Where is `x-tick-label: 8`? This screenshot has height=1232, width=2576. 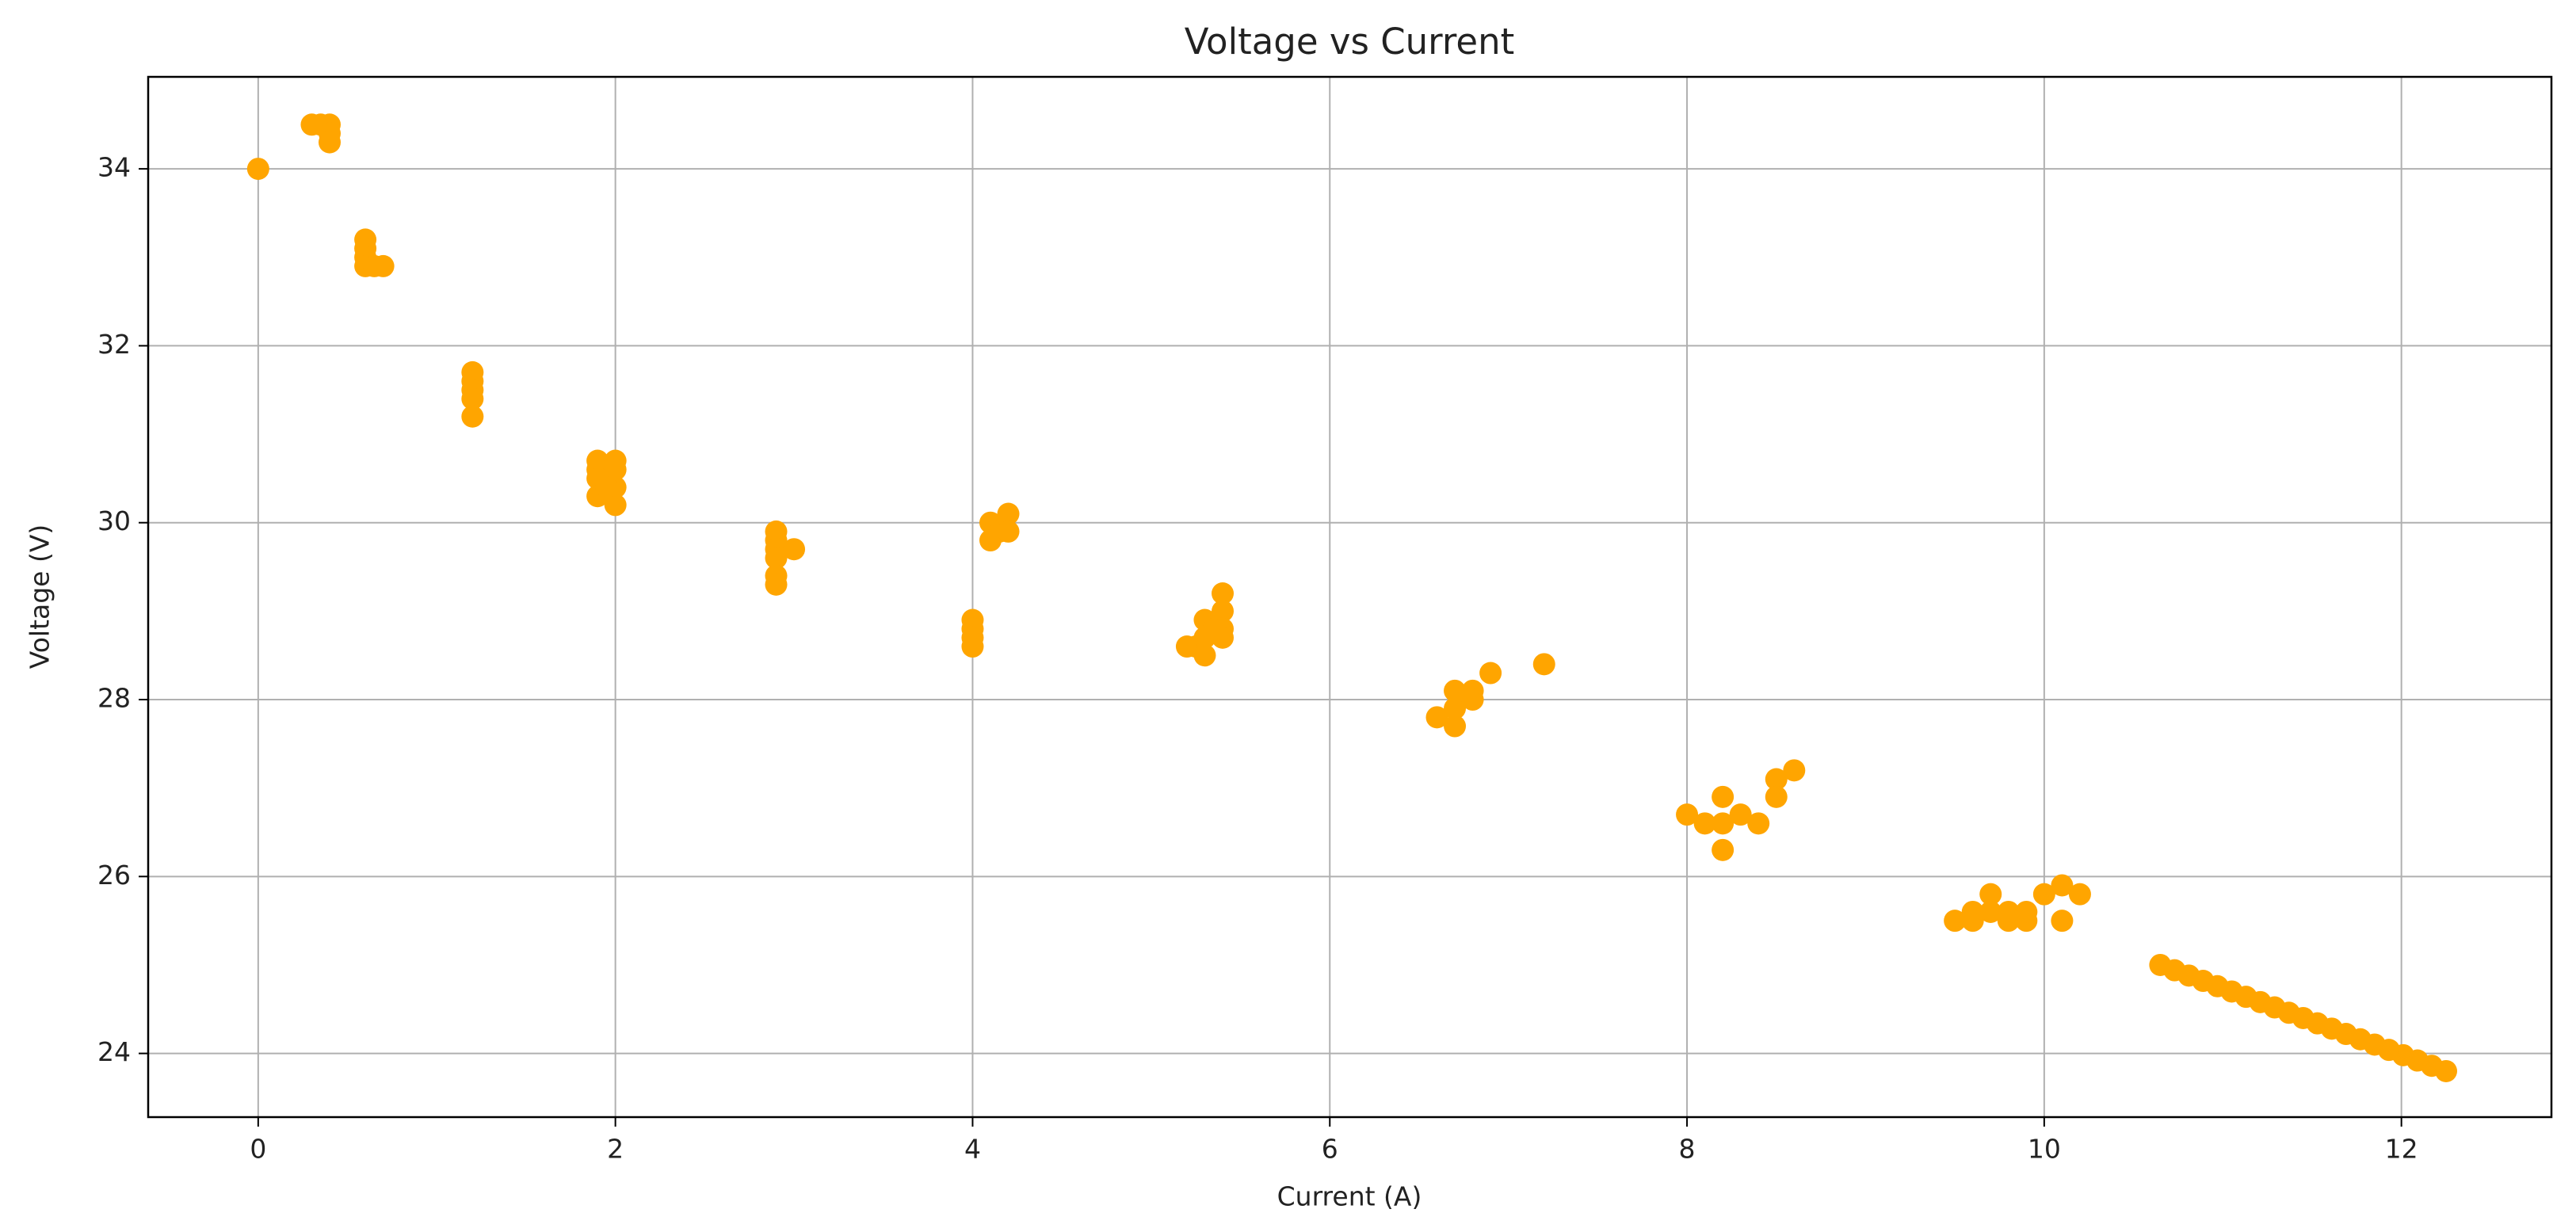 x-tick-label: 8 is located at coordinates (1687, 1149).